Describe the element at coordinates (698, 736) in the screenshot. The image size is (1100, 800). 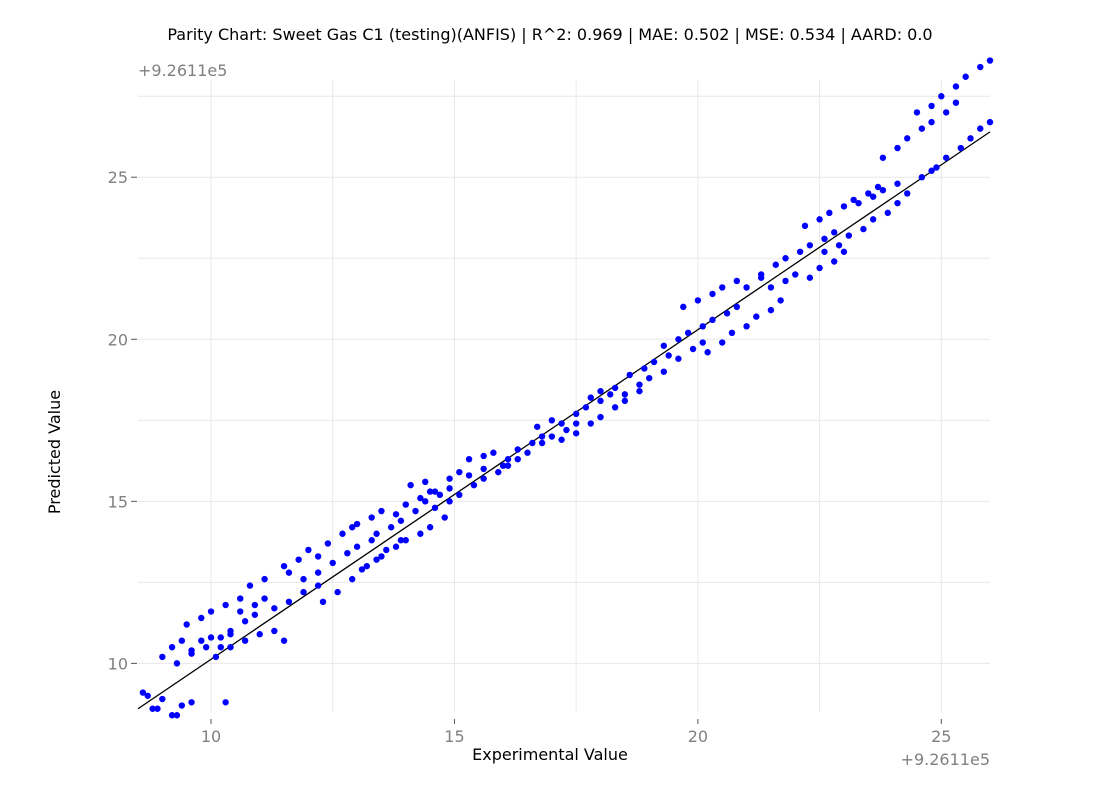
I see `x-tick-label: 20` at that location.